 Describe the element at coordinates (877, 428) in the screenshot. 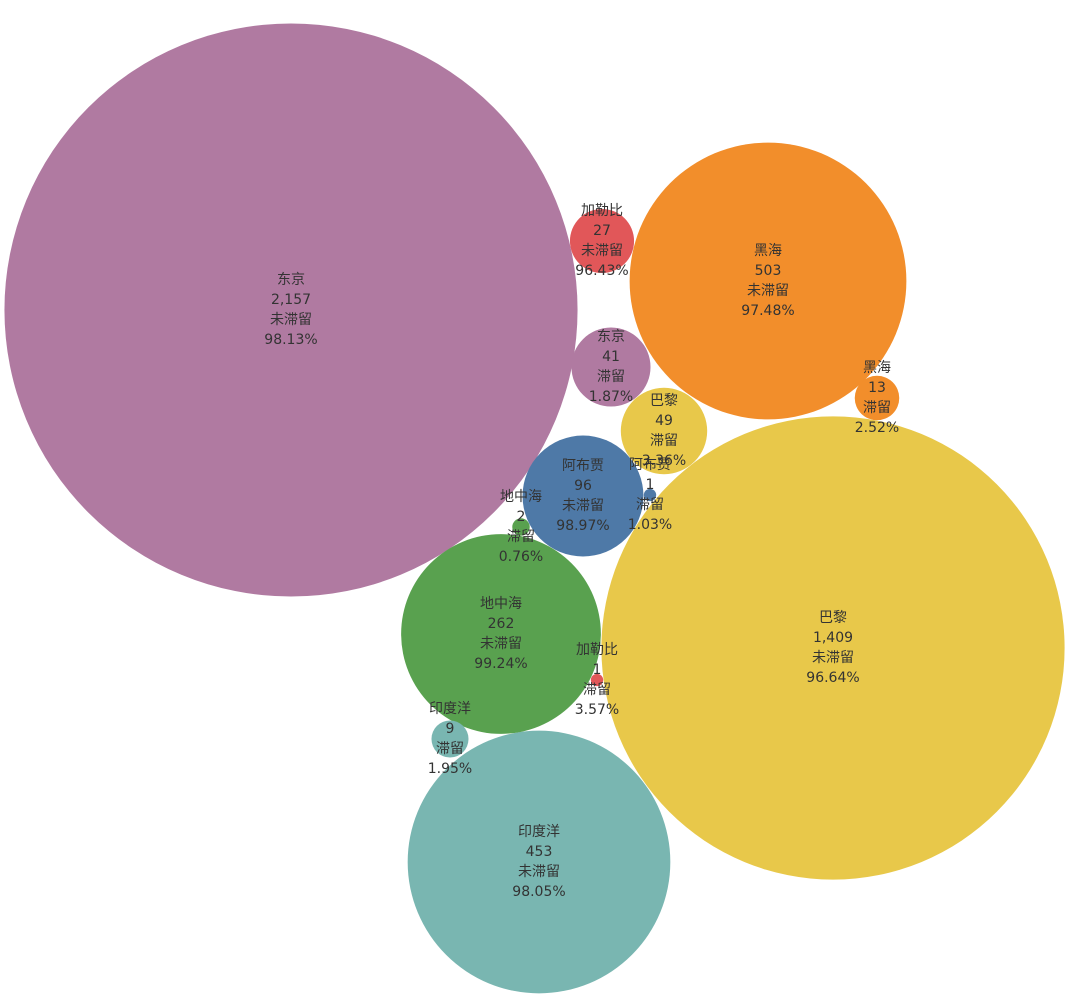

I see `bubble-percent: 2.52%` at that location.